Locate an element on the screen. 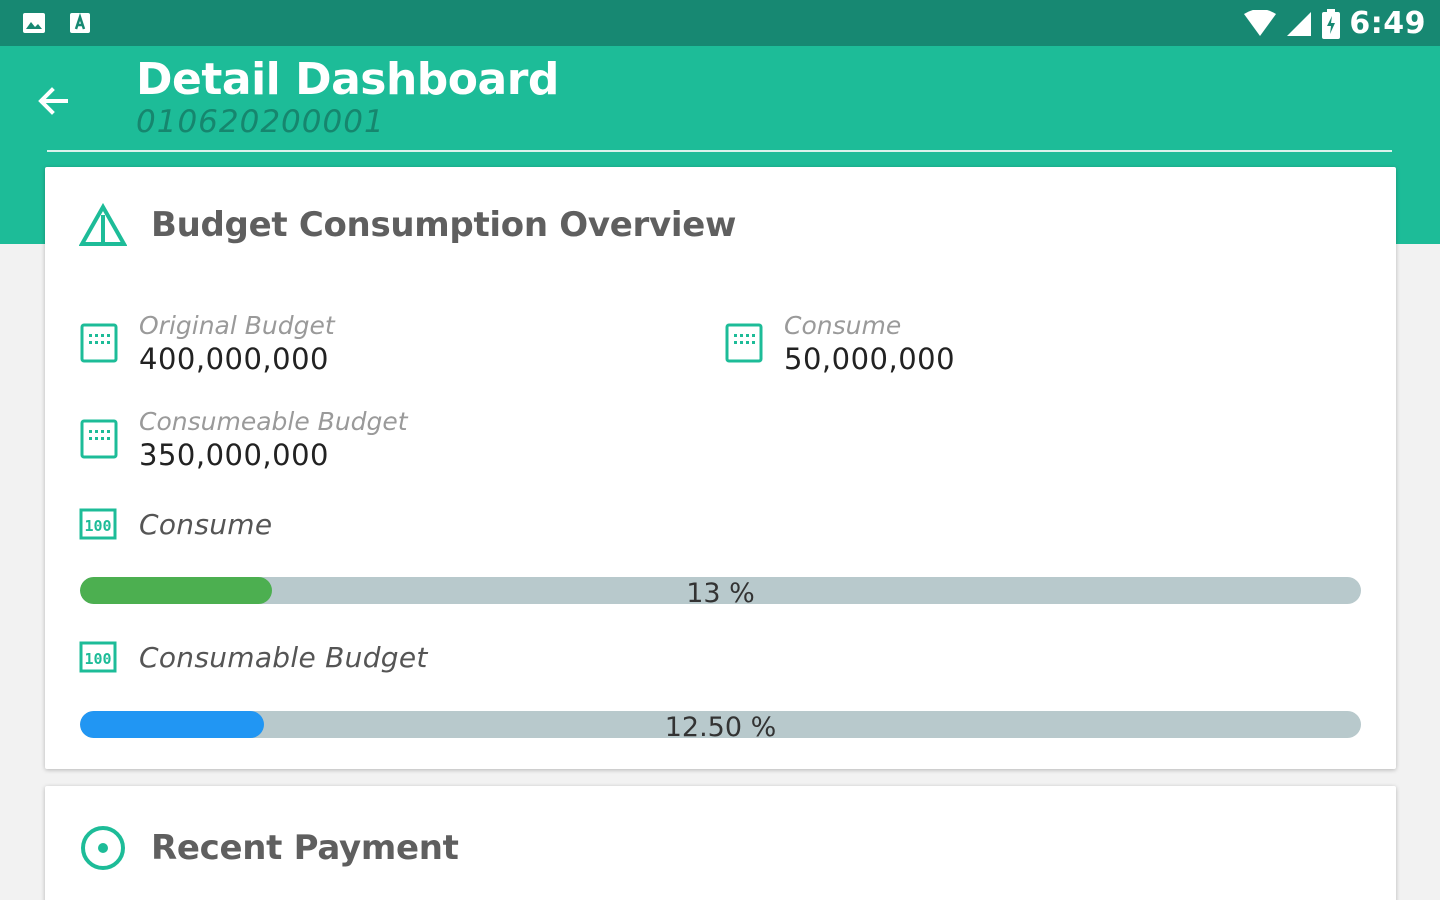  signal-icon is located at coordinates (1299, 23).